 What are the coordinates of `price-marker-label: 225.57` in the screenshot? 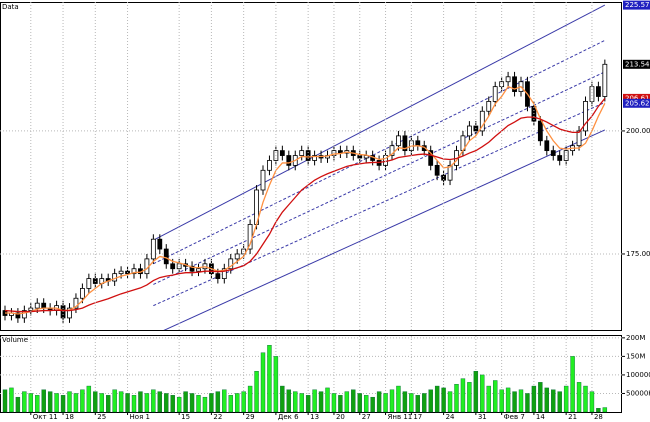 It's located at (637, 5).